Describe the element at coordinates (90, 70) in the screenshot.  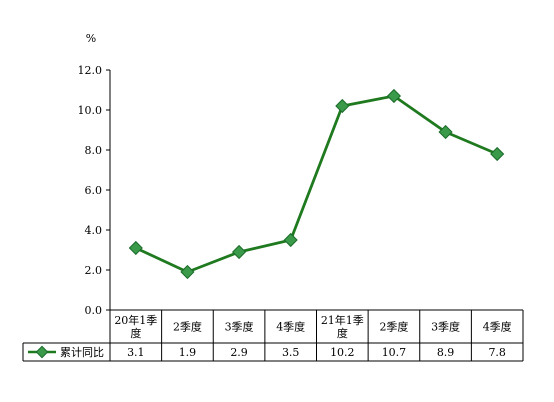
I see `y-tick-label: 12.0` at that location.